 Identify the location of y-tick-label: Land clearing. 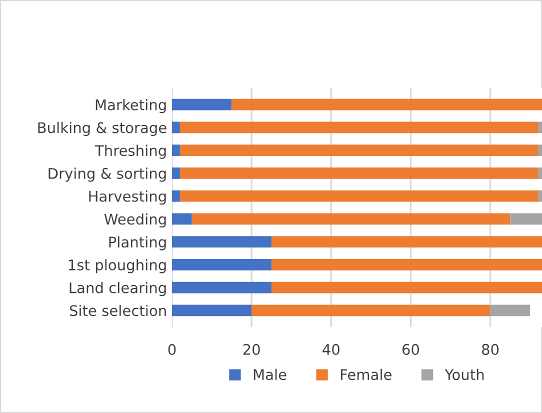
(118, 289).